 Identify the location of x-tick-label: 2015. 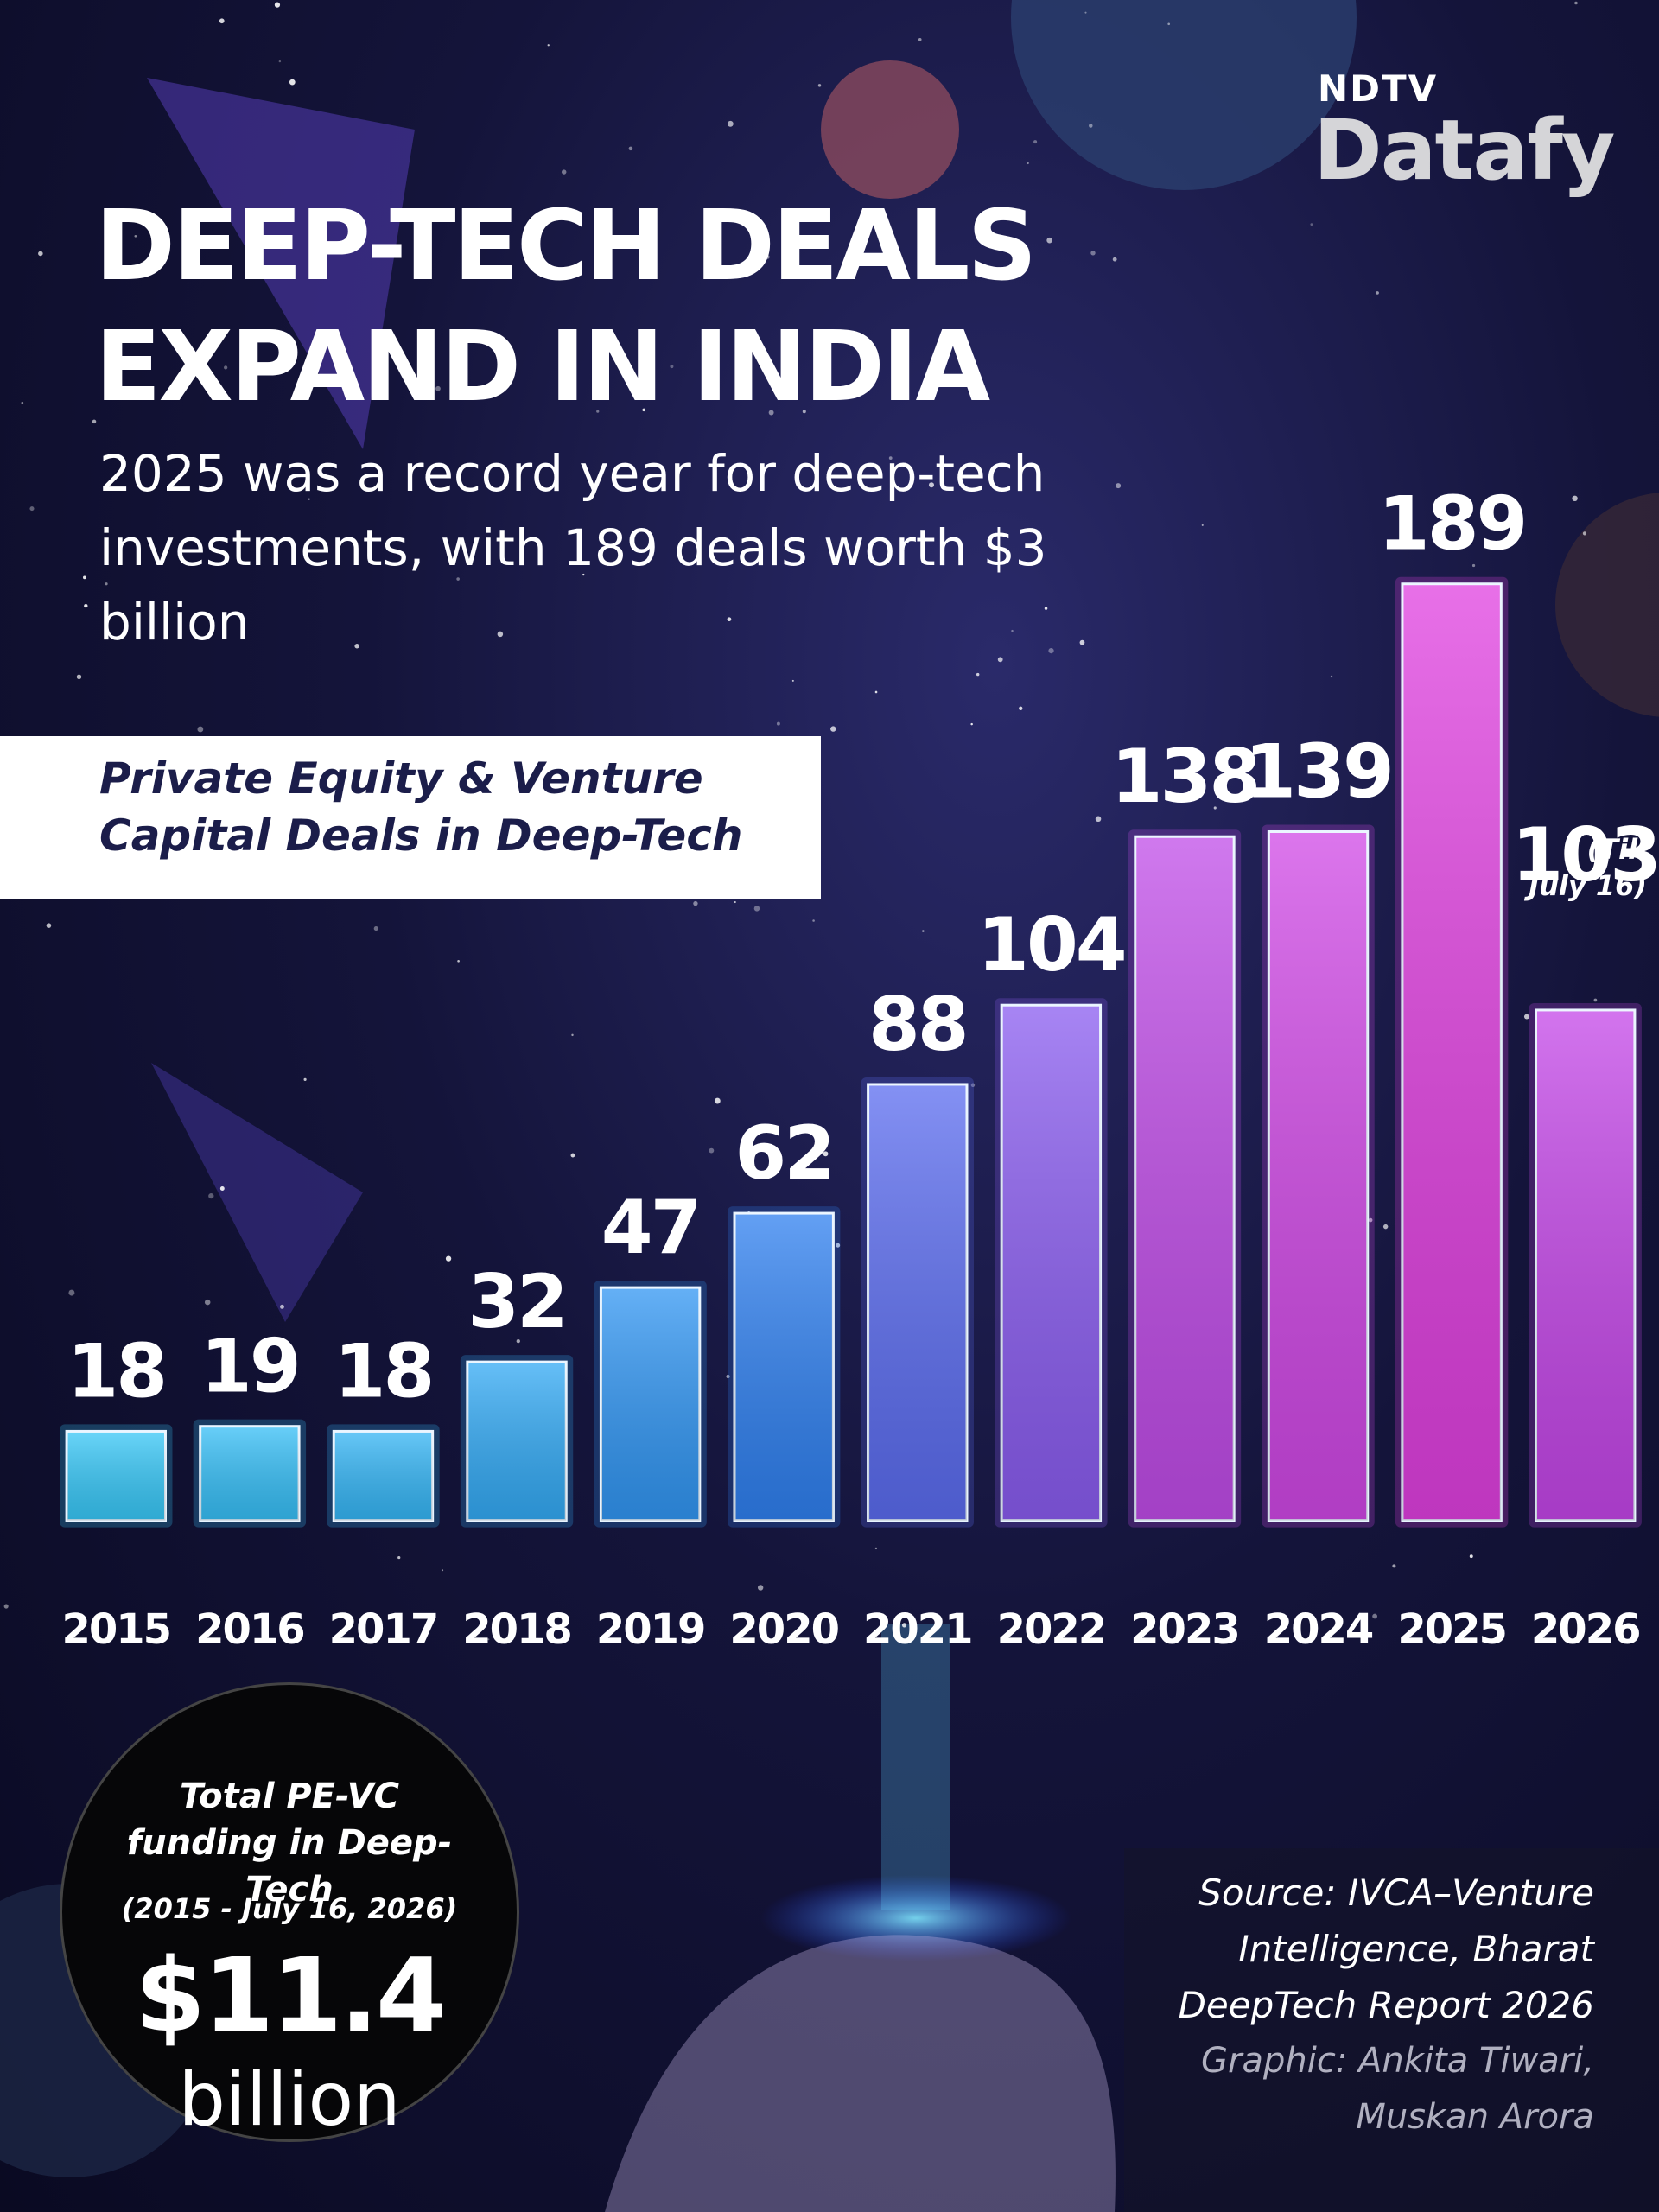
(115, 1629).